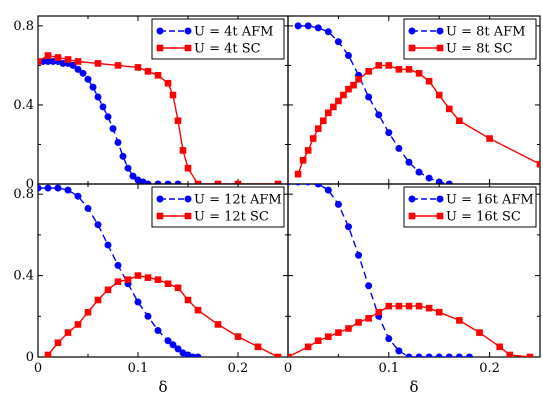  I want to click on legend: U = 12t AFM U = 12t SC, so click(218, 207).